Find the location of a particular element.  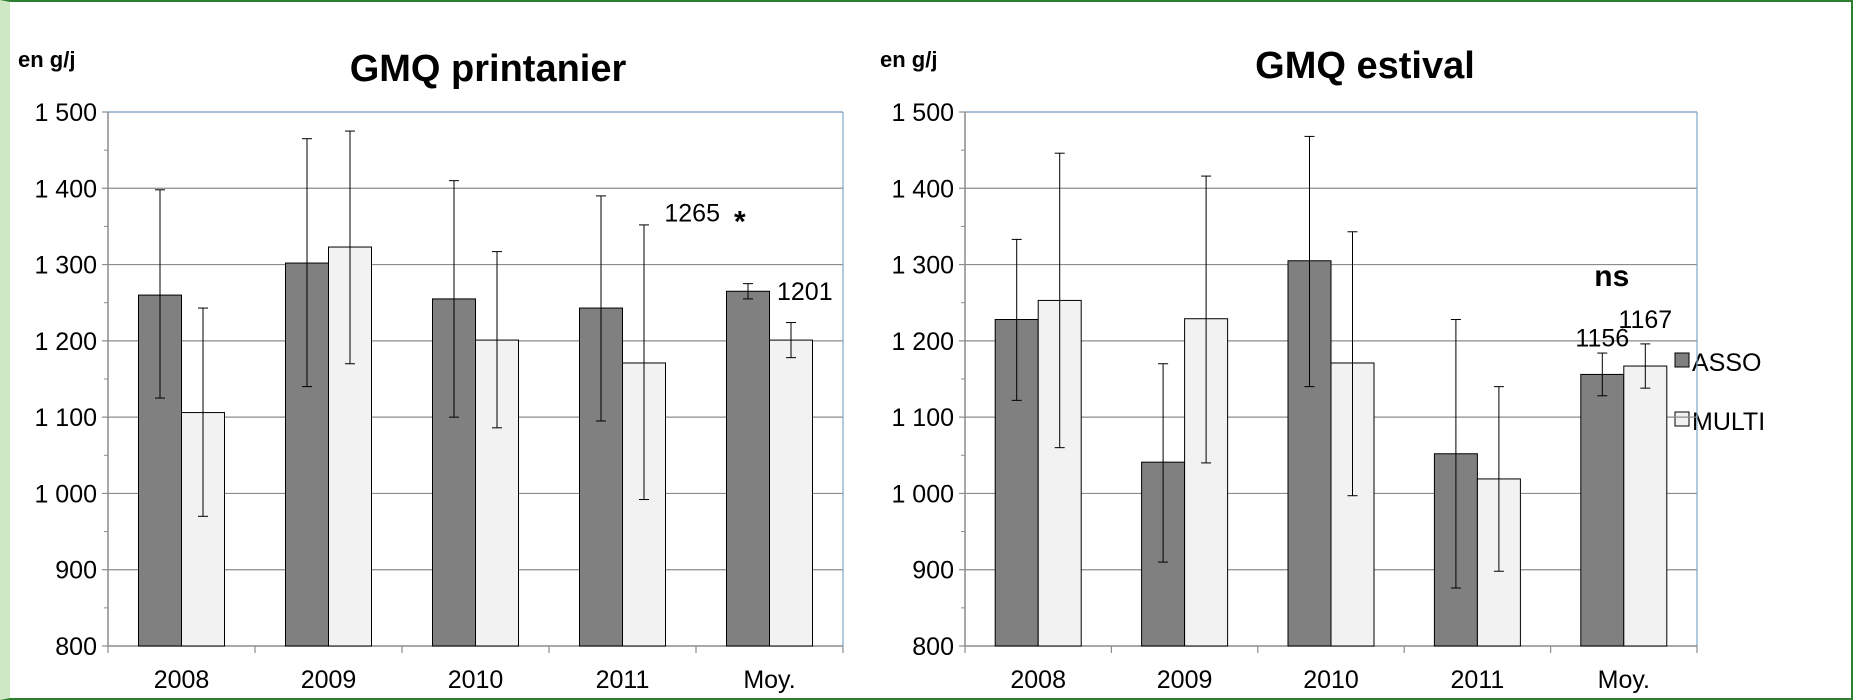

significance-label: ns is located at coordinates (1611, 276).